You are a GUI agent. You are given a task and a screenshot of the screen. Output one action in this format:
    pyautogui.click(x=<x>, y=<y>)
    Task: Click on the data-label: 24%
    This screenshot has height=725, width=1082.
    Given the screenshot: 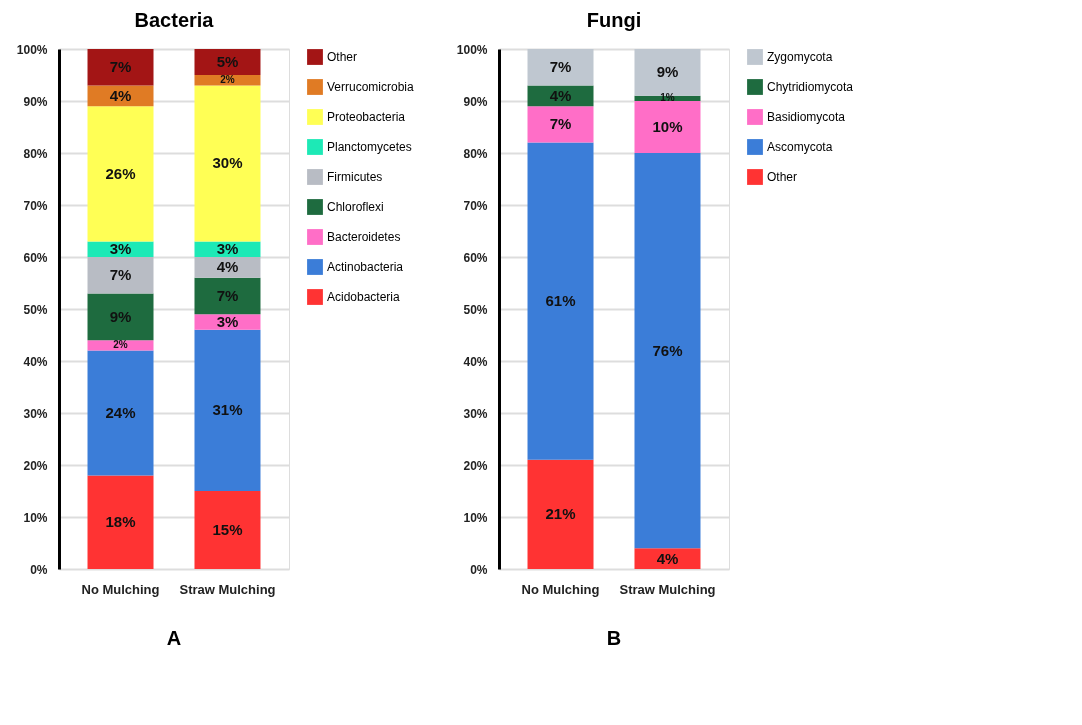 What is the action you would take?
    pyautogui.click(x=120, y=412)
    